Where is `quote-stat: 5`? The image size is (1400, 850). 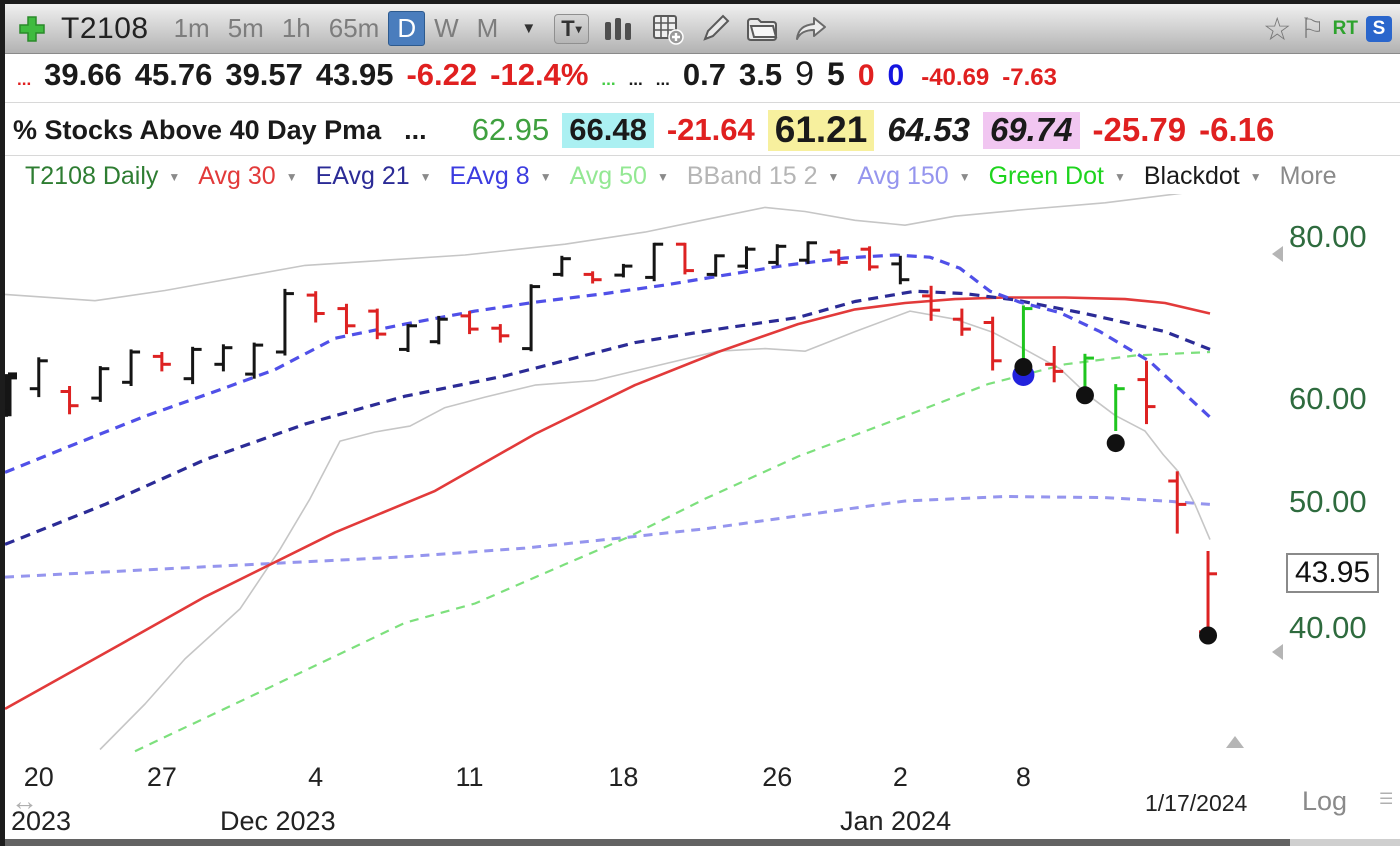 quote-stat: 5 is located at coordinates (836, 74).